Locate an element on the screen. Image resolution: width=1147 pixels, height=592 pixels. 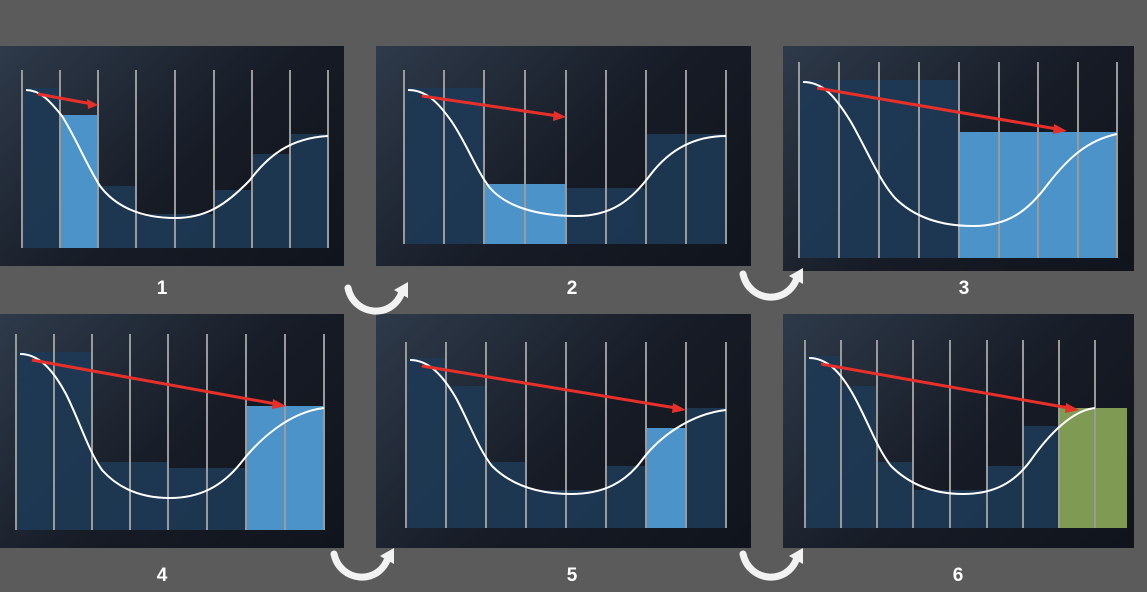
panel-4-graphic is located at coordinates (170, 432).